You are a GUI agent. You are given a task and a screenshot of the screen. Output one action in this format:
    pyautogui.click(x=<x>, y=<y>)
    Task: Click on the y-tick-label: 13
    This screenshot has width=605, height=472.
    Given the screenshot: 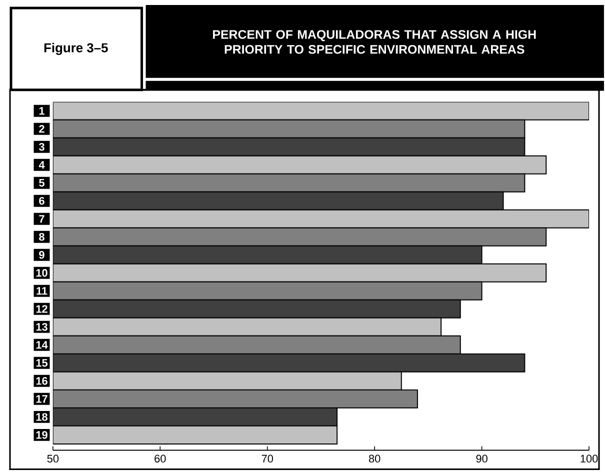 What is the action you would take?
    pyautogui.click(x=42, y=326)
    